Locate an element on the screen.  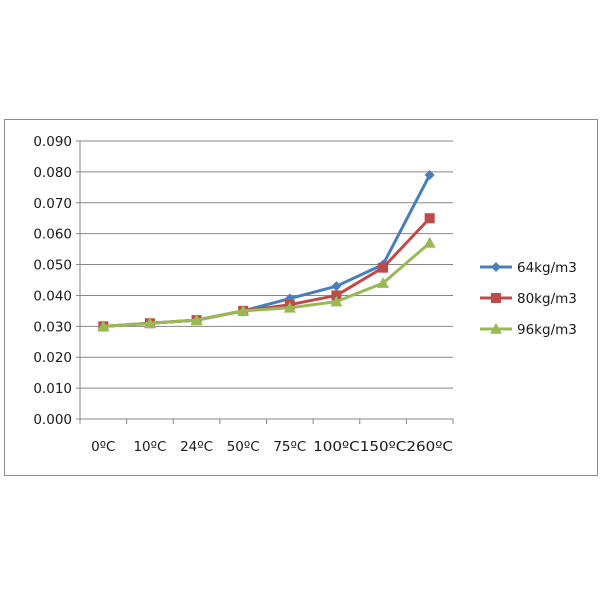
y-tick-label: 0.040 is located at coordinates (52, 296).